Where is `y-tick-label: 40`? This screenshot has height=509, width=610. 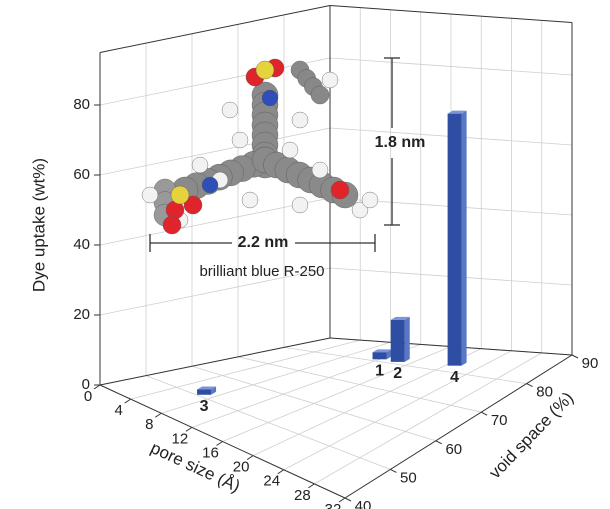 y-tick-label: 40 is located at coordinates (363, 503).